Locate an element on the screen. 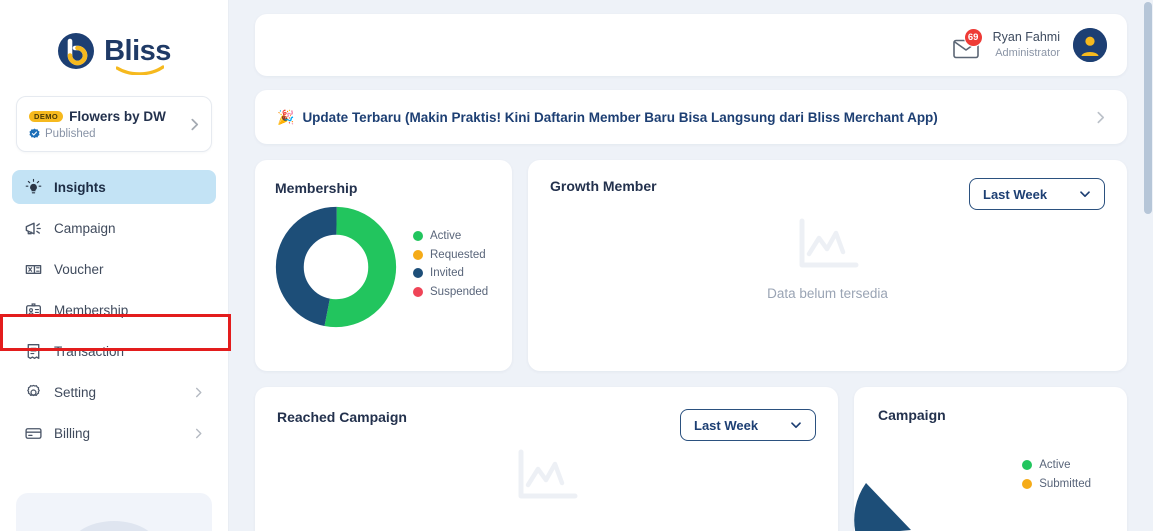  store-title-row: DEMO Flowers by DW is located at coordinates (105, 116).